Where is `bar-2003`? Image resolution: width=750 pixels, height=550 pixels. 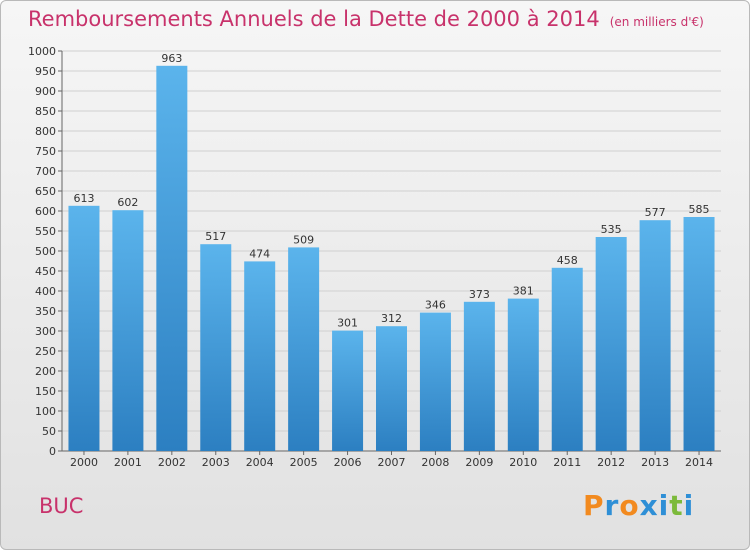 bar-2003 is located at coordinates (216, 347).